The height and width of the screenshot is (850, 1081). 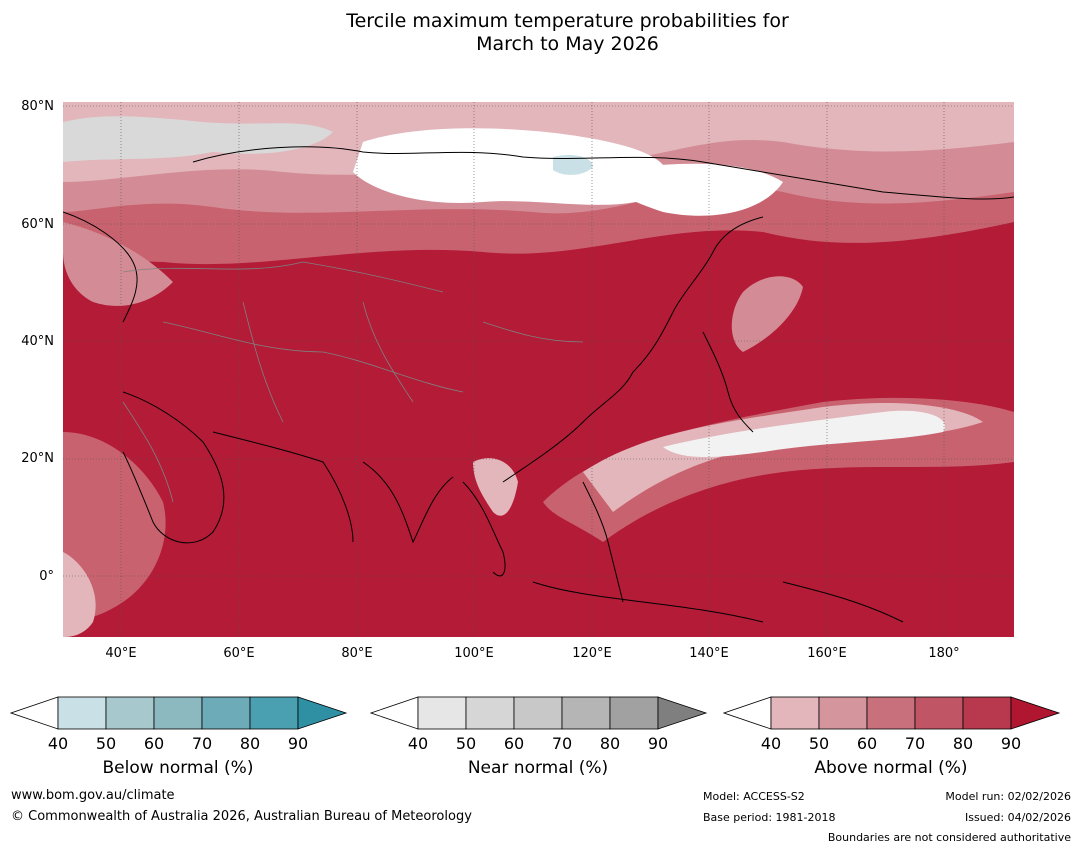 I want to click on lon-label-180: 180°, so click(x=944, y=653).